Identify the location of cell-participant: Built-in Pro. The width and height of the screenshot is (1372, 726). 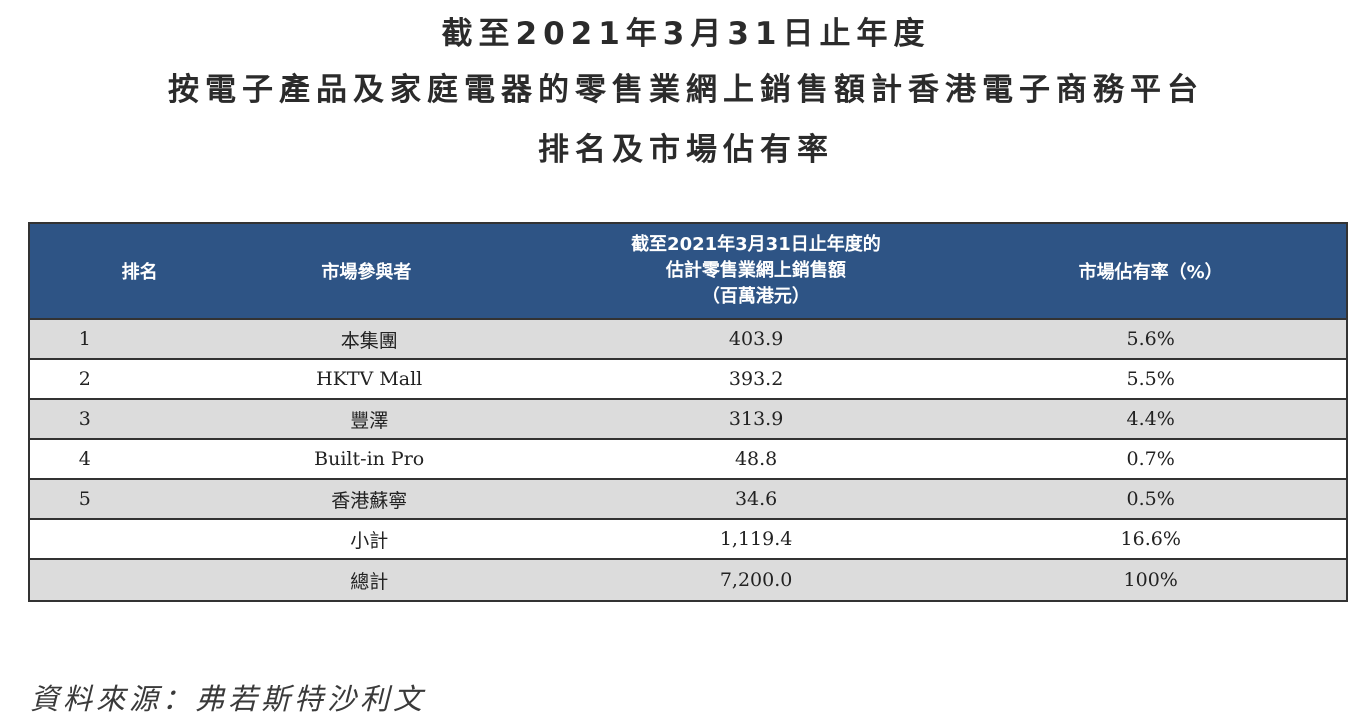
(369, 459).